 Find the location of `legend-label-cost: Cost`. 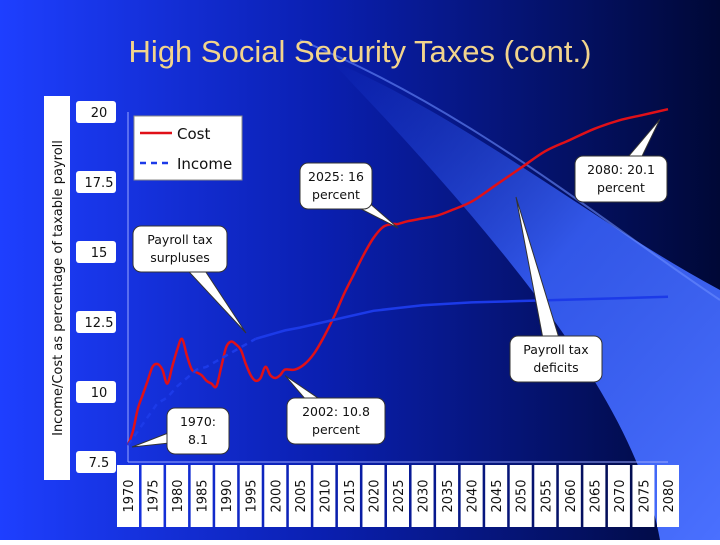

legend-label-cost: Cost is located at coordinates (193, 134).